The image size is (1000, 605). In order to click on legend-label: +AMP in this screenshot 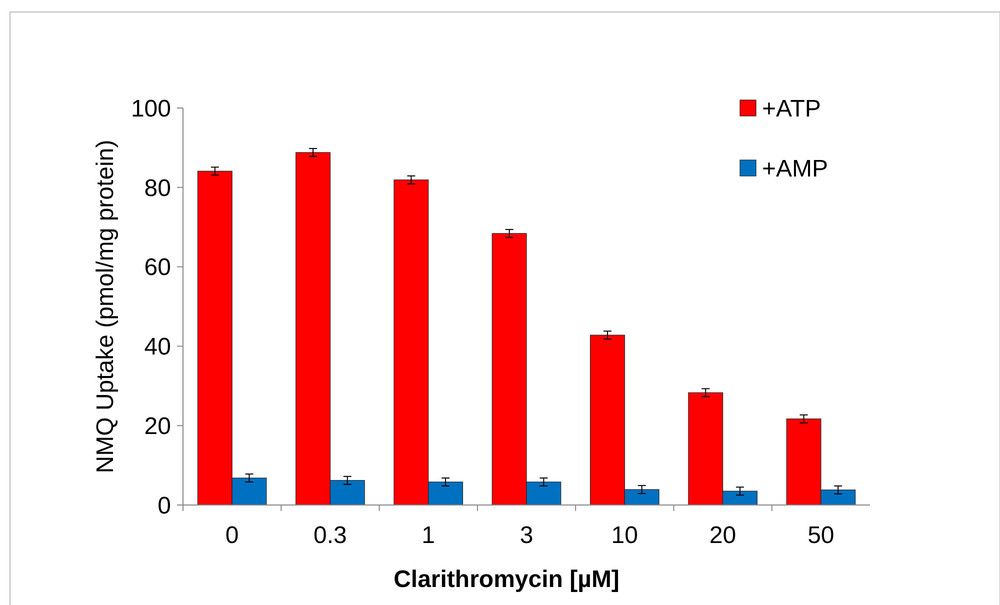, I will do `click(795, 168)`.